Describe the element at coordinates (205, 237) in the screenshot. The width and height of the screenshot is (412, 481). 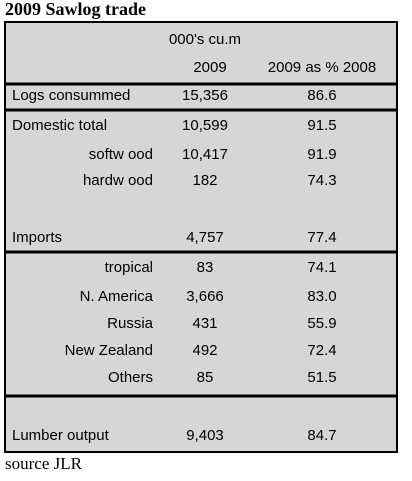
I see `cell-volume: 4,757` at that location.